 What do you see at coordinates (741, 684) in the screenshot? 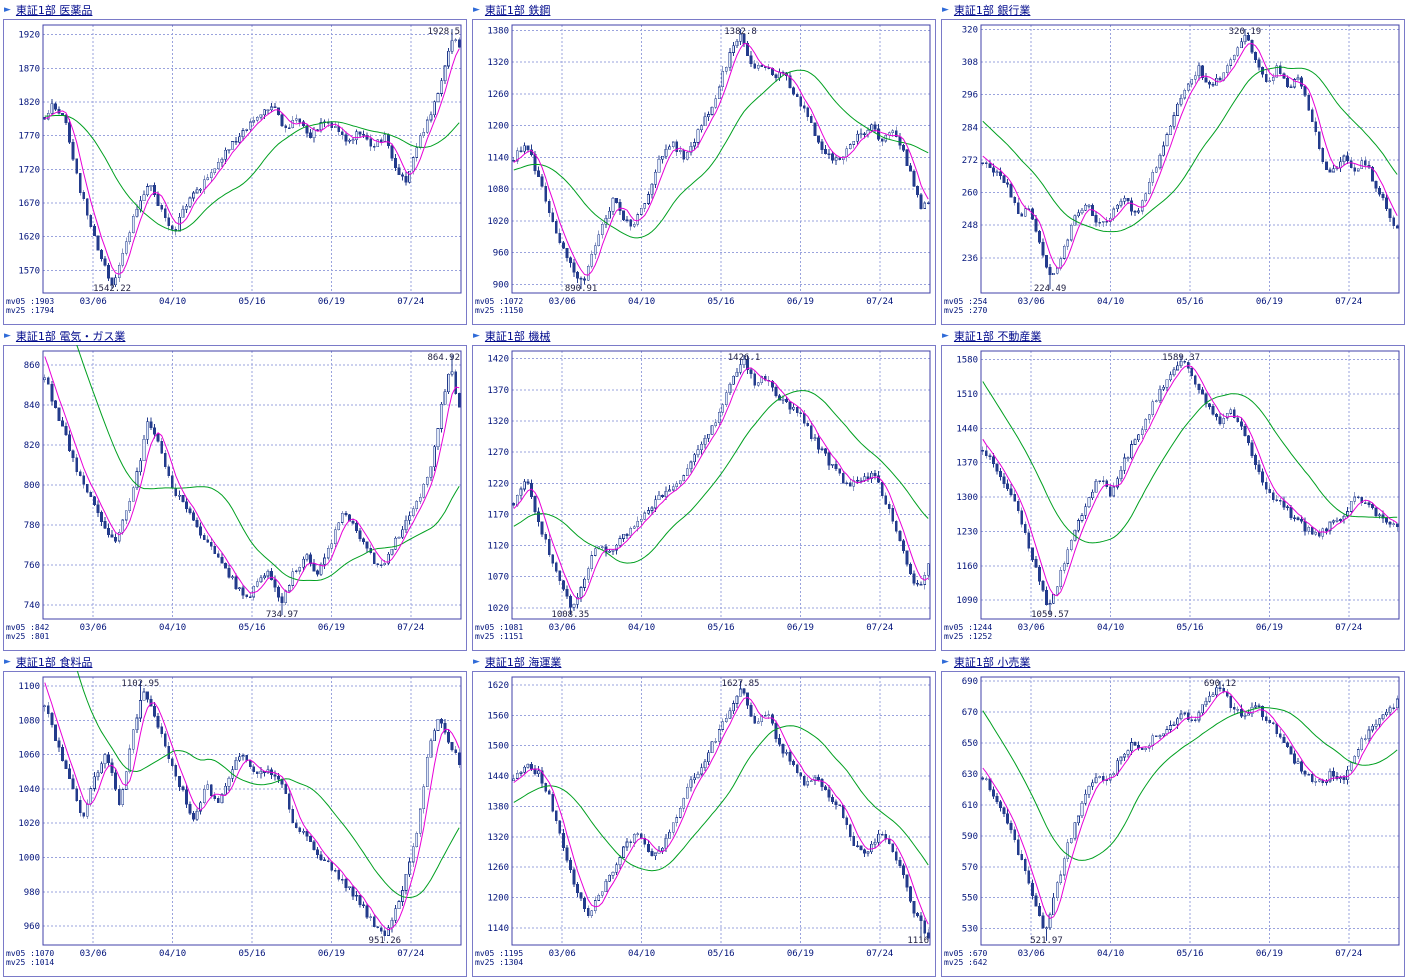
I see `peak-annotation: 1627.85` at bounding box center [741, 684].